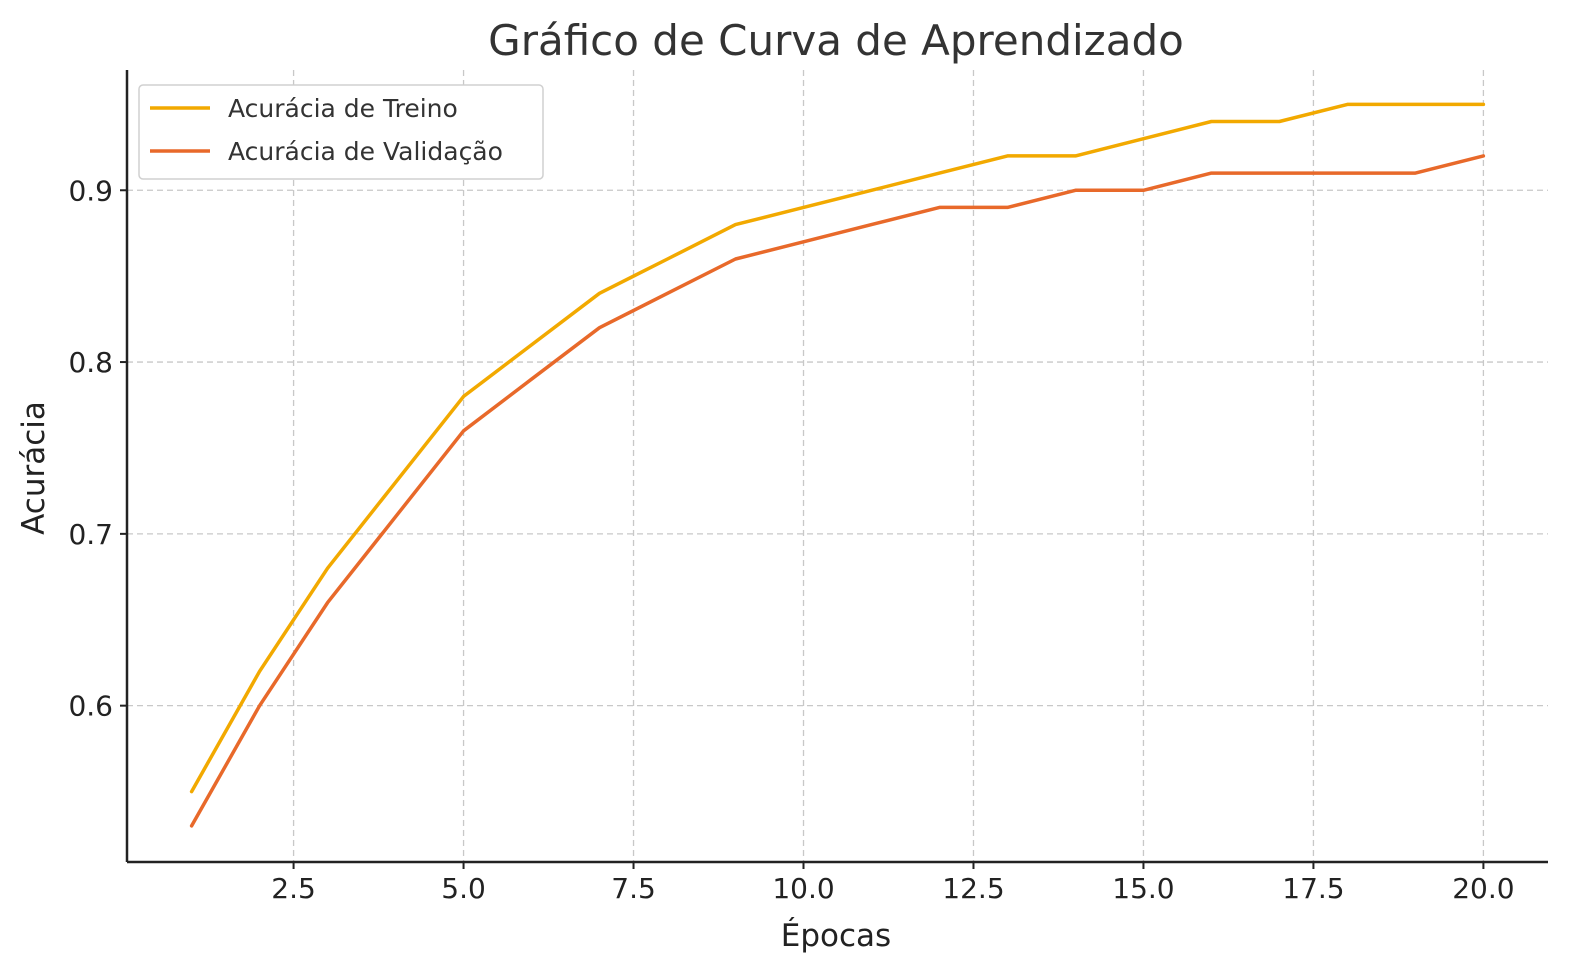 The height and width of the screenshot is (979, 1580). I want to click on y-axis-ticks: 0.6 0.7 0.8 0.9, so click(97, 448).